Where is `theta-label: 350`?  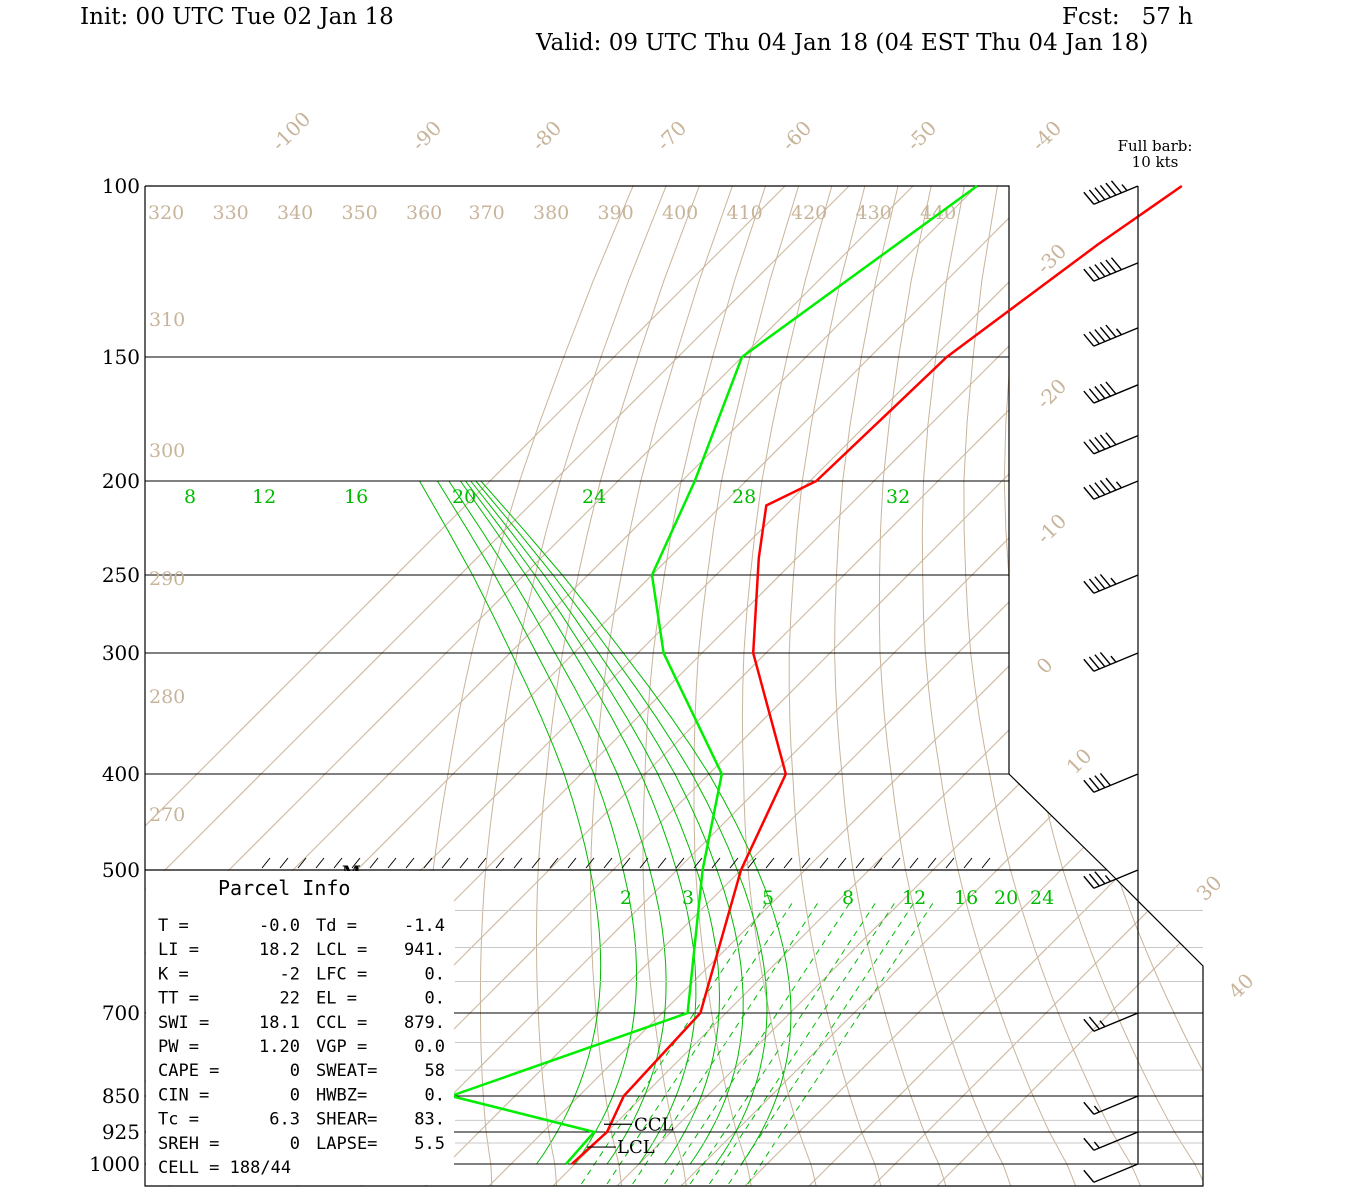 theta-label: 350 is located at coordinates (360, 213).